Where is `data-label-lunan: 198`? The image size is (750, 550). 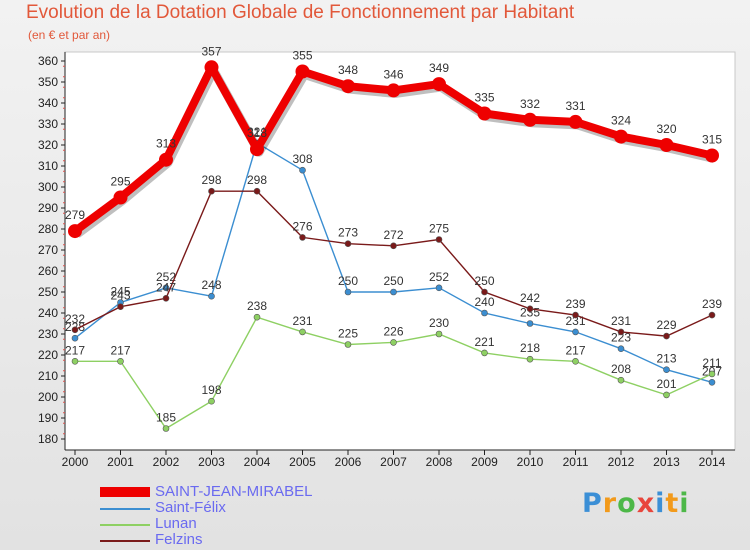
data-label-lunan: 198 is located at coordinates (211, 390).